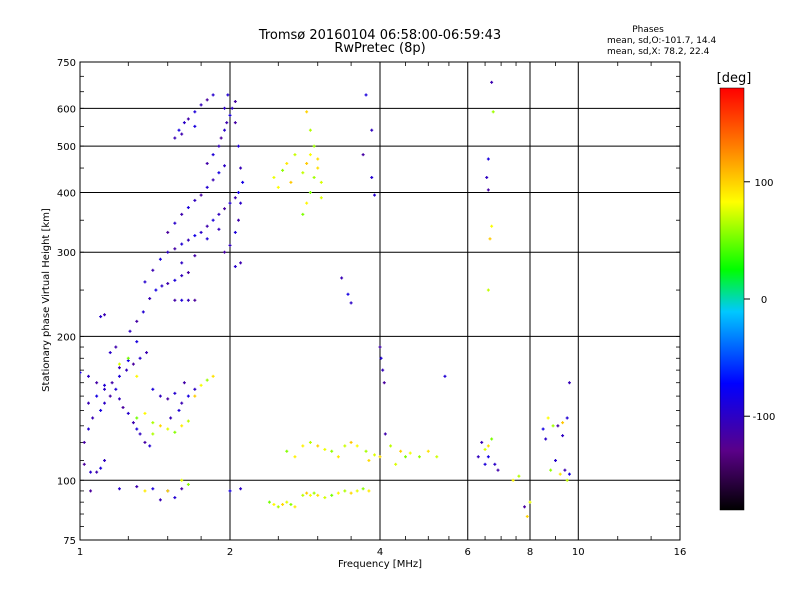 The image size is (800, 600). Describe the element at coordinates (379, 48) in the screenshot. I see `chart-subtitle: RwPretec (8p)` at that location.